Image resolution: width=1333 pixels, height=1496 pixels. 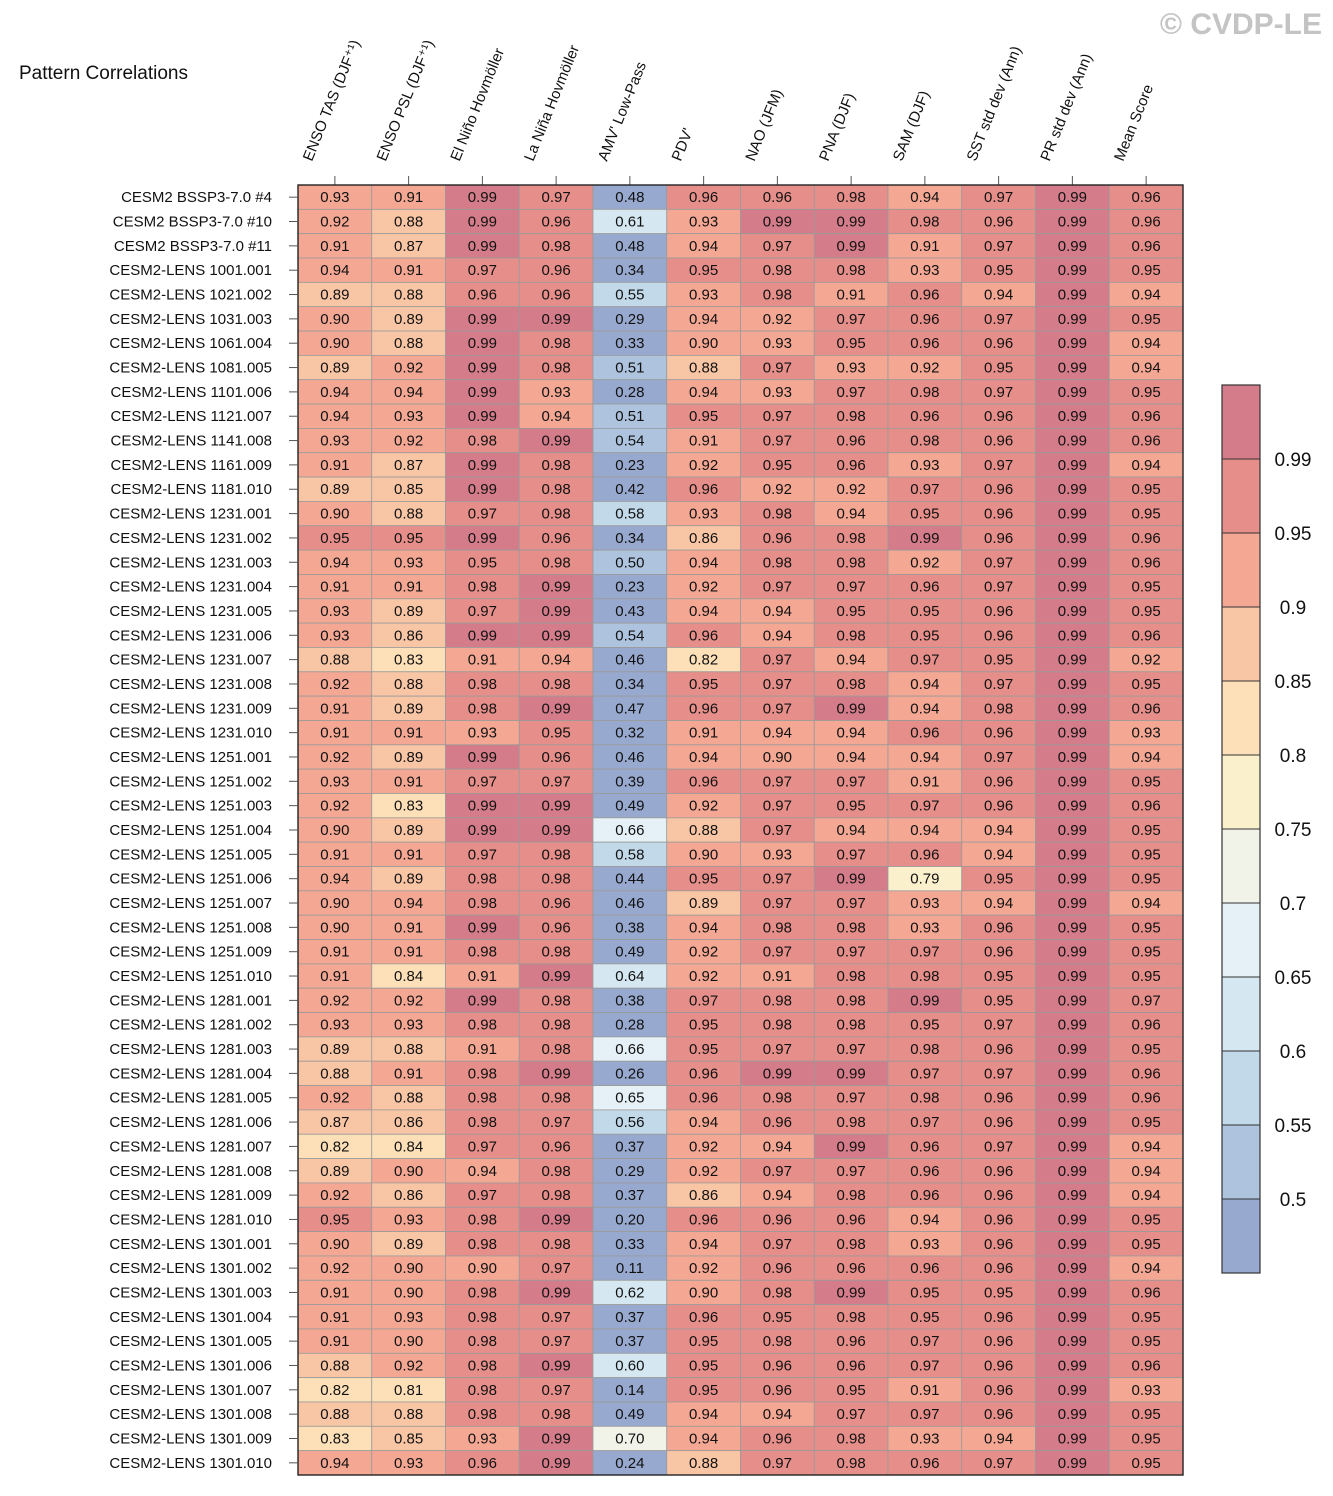 I want to click on cell-value-label: 0.89, so click(x=703, y=903).